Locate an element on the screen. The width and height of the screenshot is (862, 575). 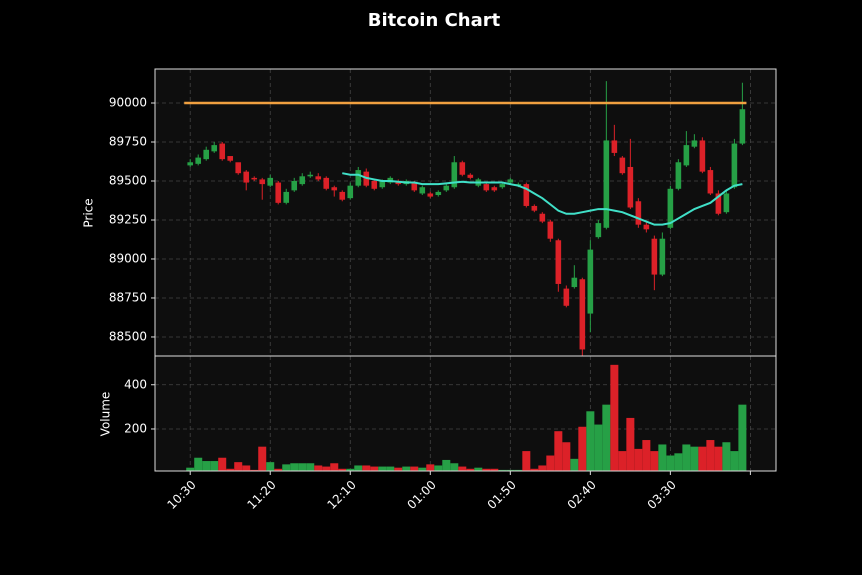
y-tick-label: 200 is located at coordinates (135, 428).